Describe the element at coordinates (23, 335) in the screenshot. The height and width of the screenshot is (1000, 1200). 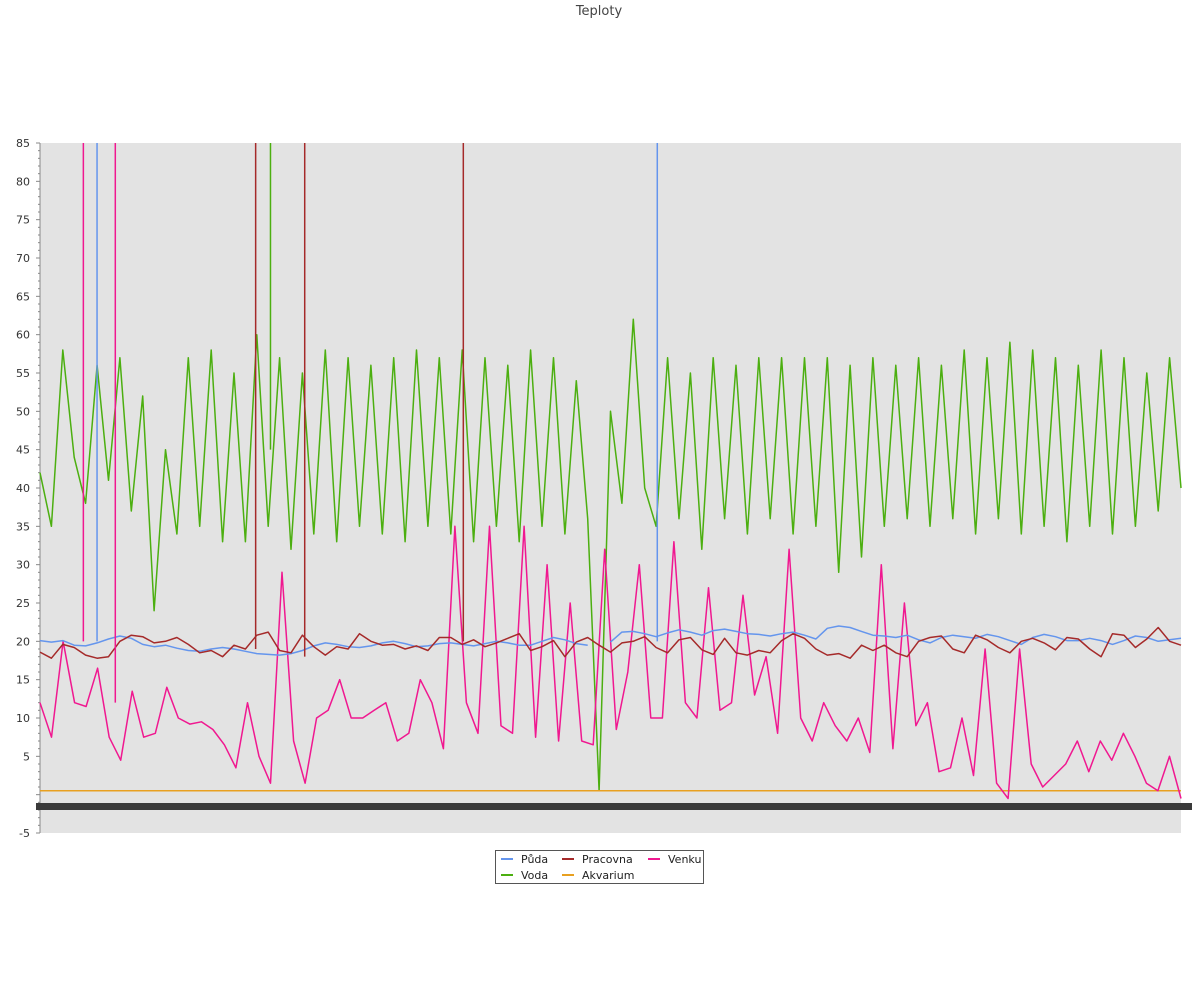
I see `y-tick-label: 60` at that location.